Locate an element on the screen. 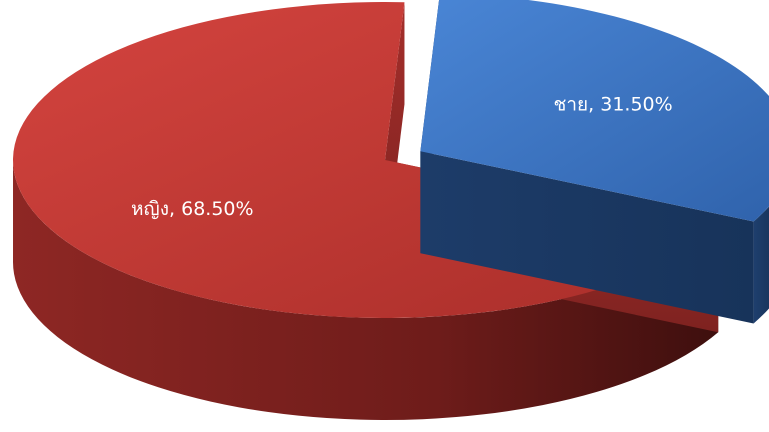  pie-slice-side is located at coordinates (761, 265).